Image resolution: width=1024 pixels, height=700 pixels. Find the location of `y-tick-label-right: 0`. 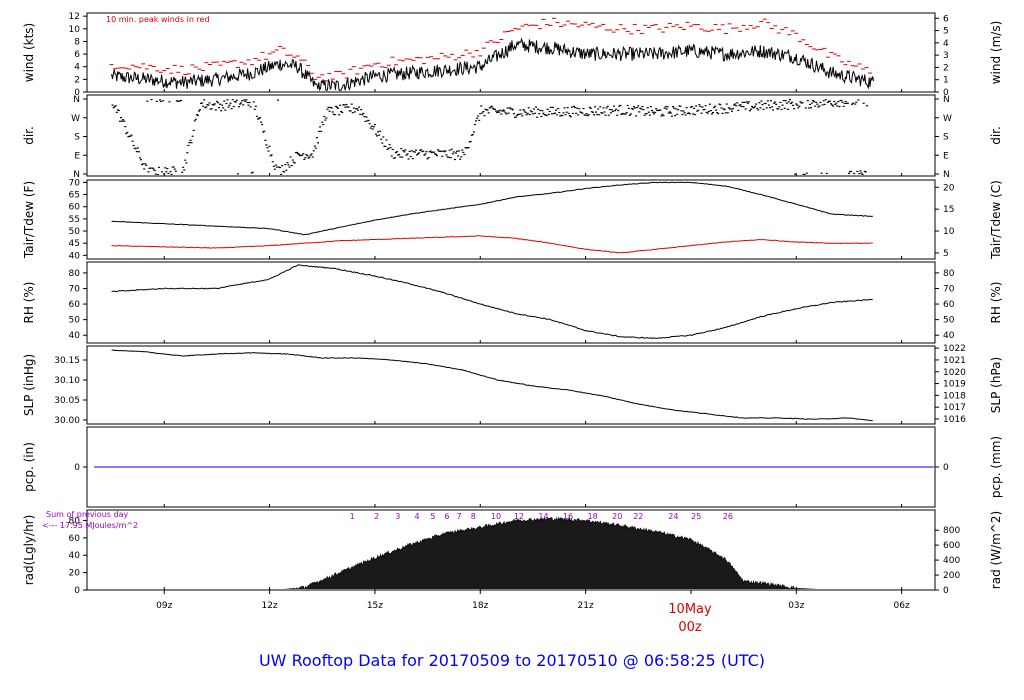

y-tick-label-right: 0 is located at coordinates (946, 468).